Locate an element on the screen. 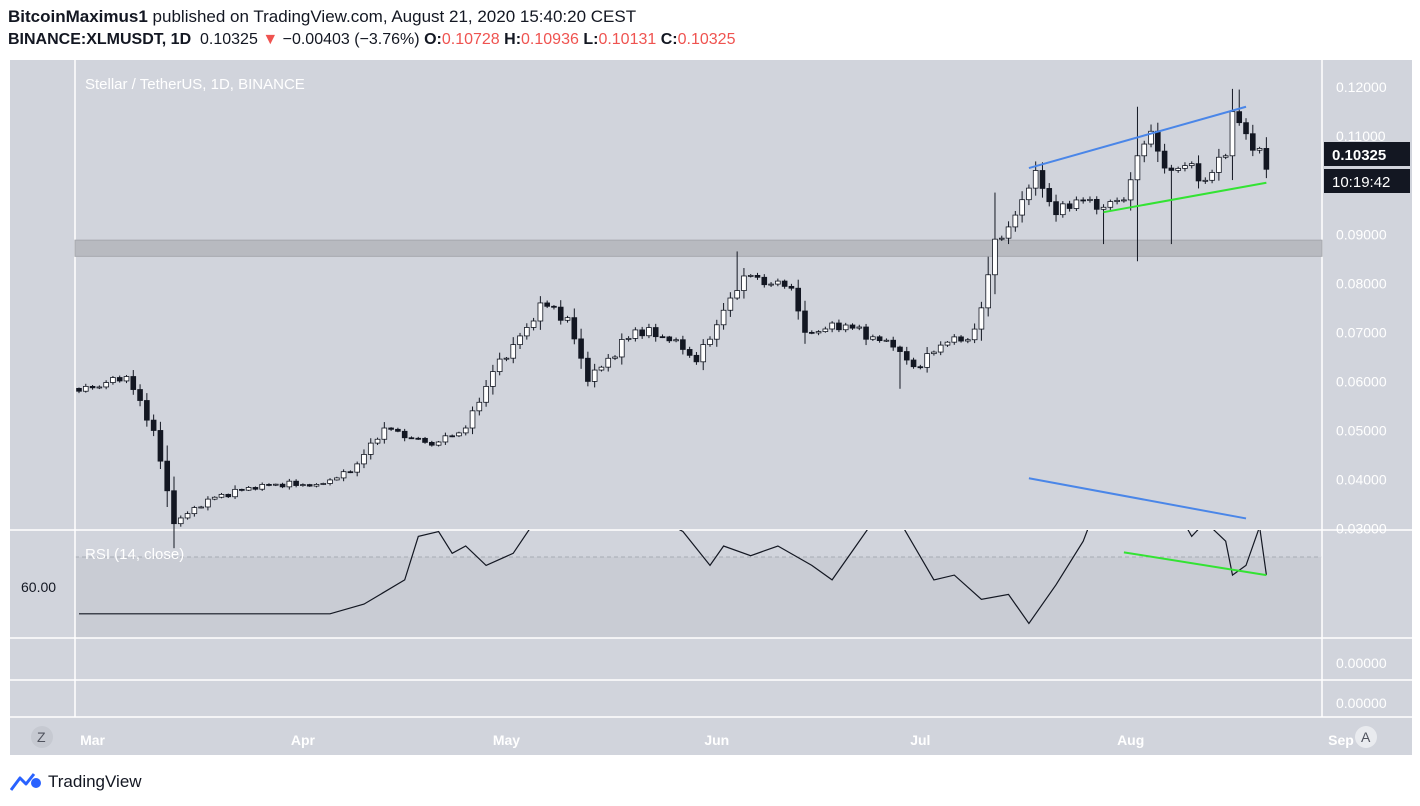 The image size is (1420, 806). price-tick-label: 0.06000 is located at coordinates (1361, 381).